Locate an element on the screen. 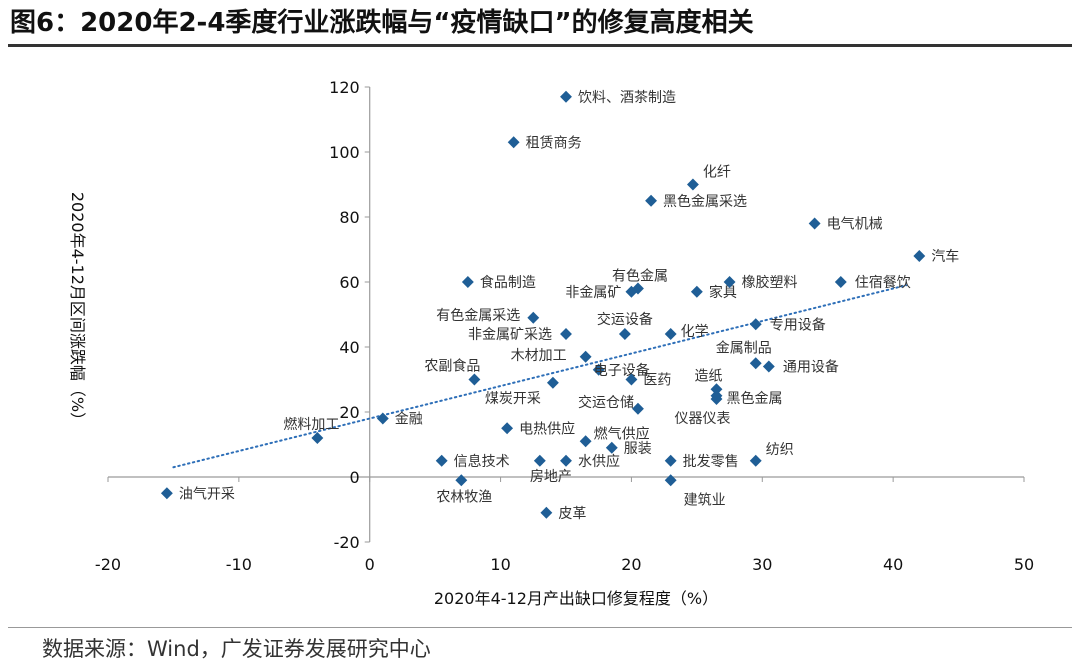  data-label: 通用设备 is located at coordinates (811, 367).